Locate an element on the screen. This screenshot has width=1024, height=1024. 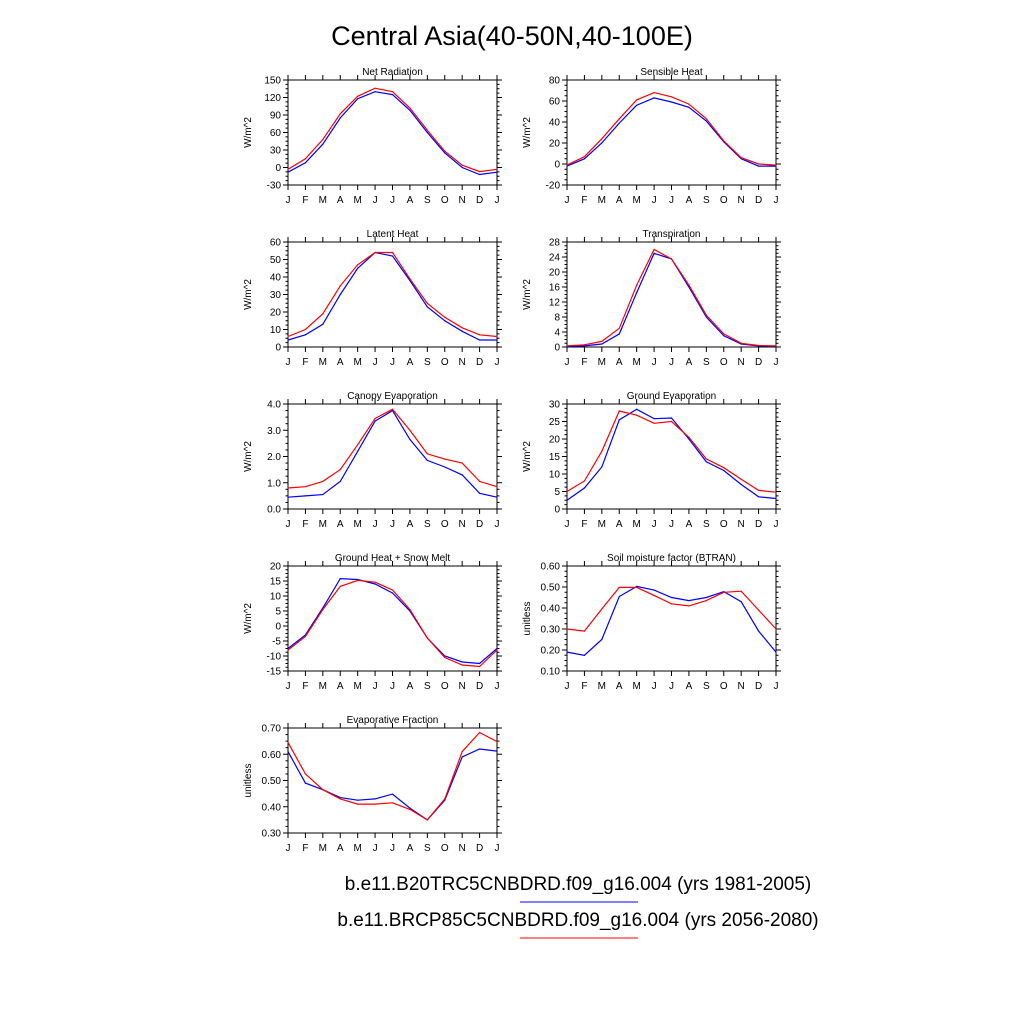
x-tick-label: F is located at coordinates (305, 686).